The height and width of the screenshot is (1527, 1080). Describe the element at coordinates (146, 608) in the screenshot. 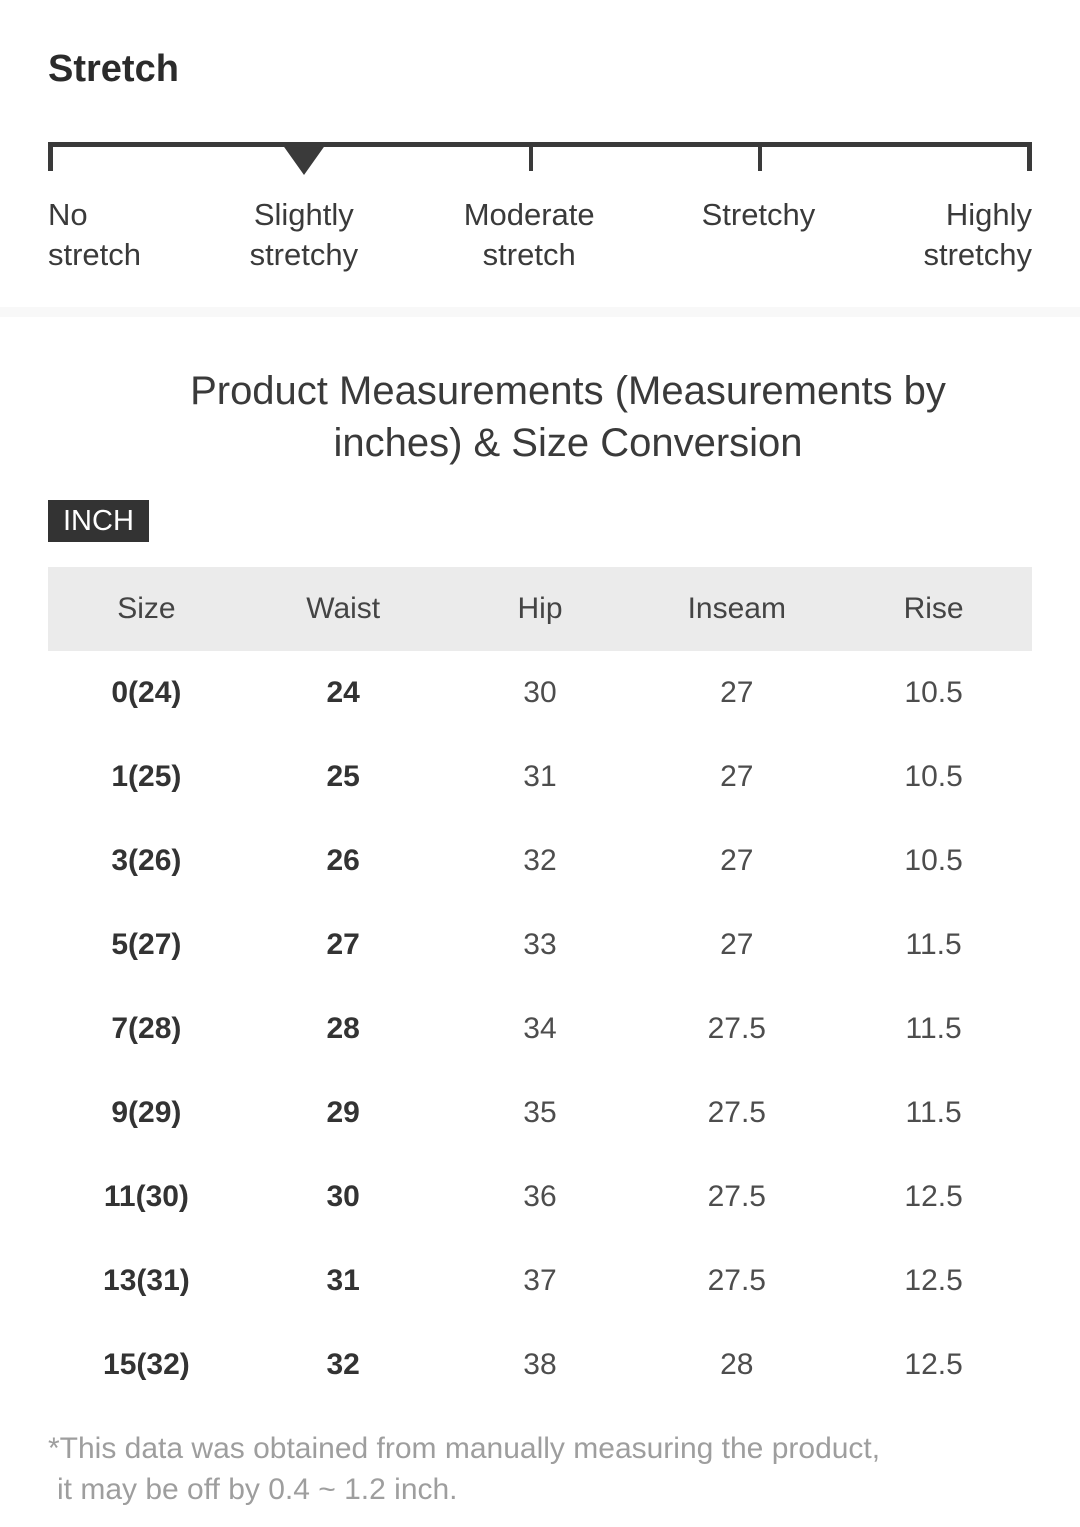

I see `column-header-size: Size` at that location.